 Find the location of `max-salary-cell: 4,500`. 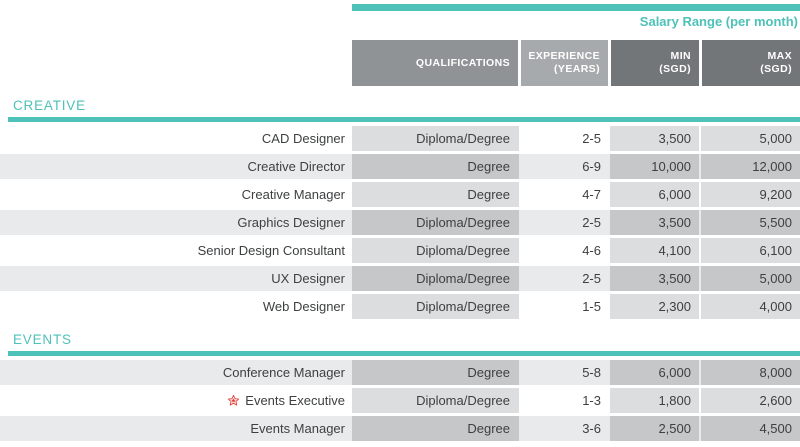

max-salary-cell: 4,500 is located at coordinates (750, 428).